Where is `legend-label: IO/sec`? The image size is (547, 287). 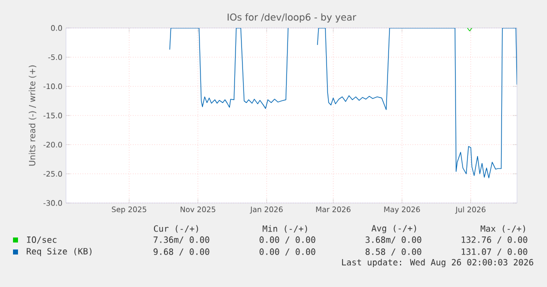 legend-label: IO/sec is located at coordinates (41, 240).